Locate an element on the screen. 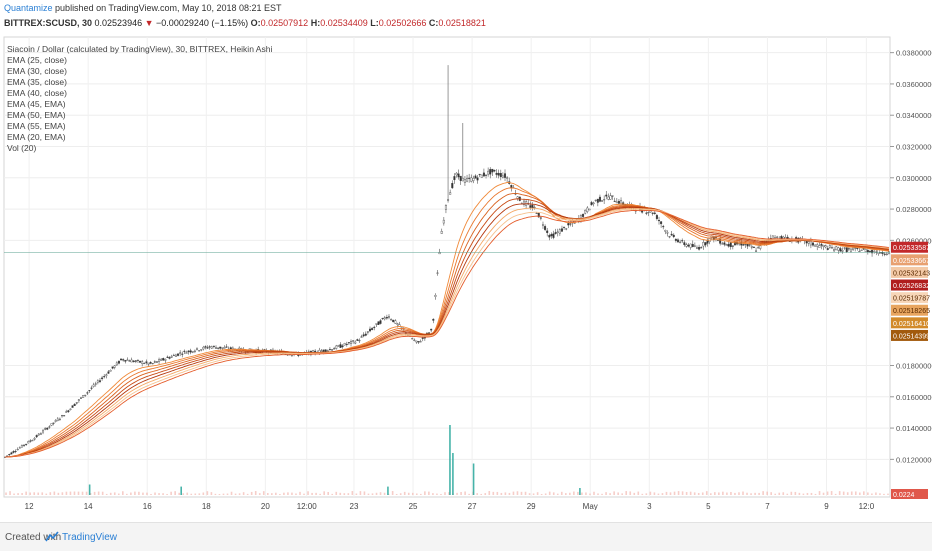 This screenshot has width=932, height=551. x-tick-label: 29 is located at coordinates (531, 506).